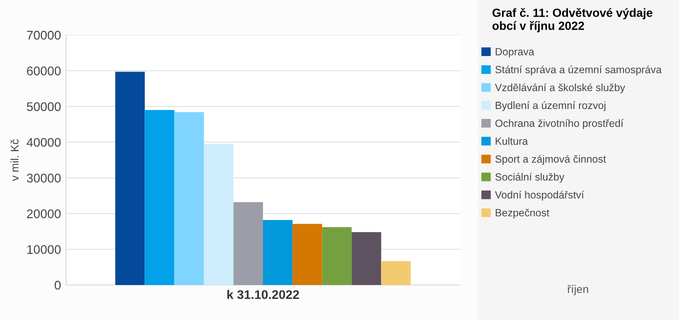 This screenshot has width=679, height=320. Describe the element at coordinates (578, 290) in the screenshot. I see `text: říjen` at that location.